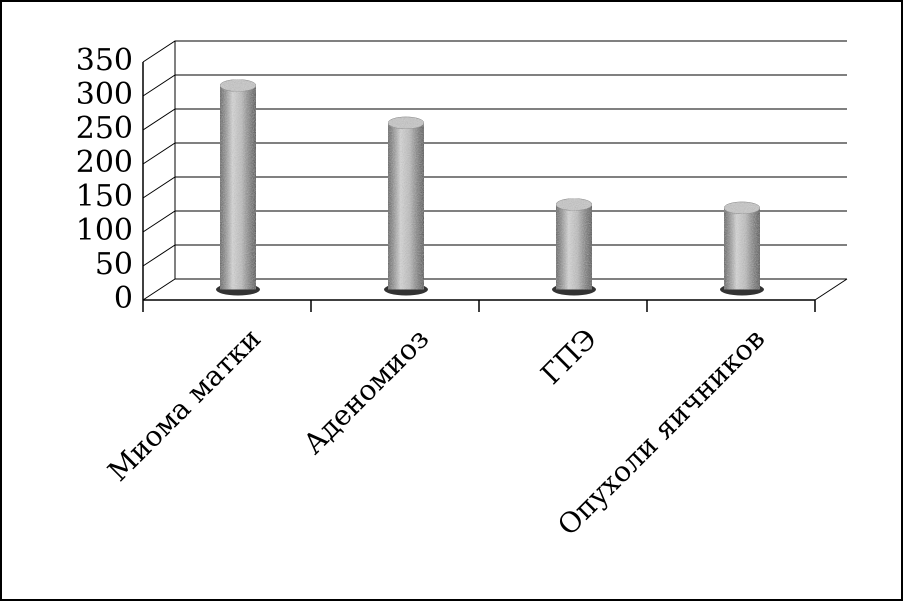  What do you see at coordinates (114, 264) in the screenshot?
I see `y-tick-label: 50` at bounding box center [114, 264].